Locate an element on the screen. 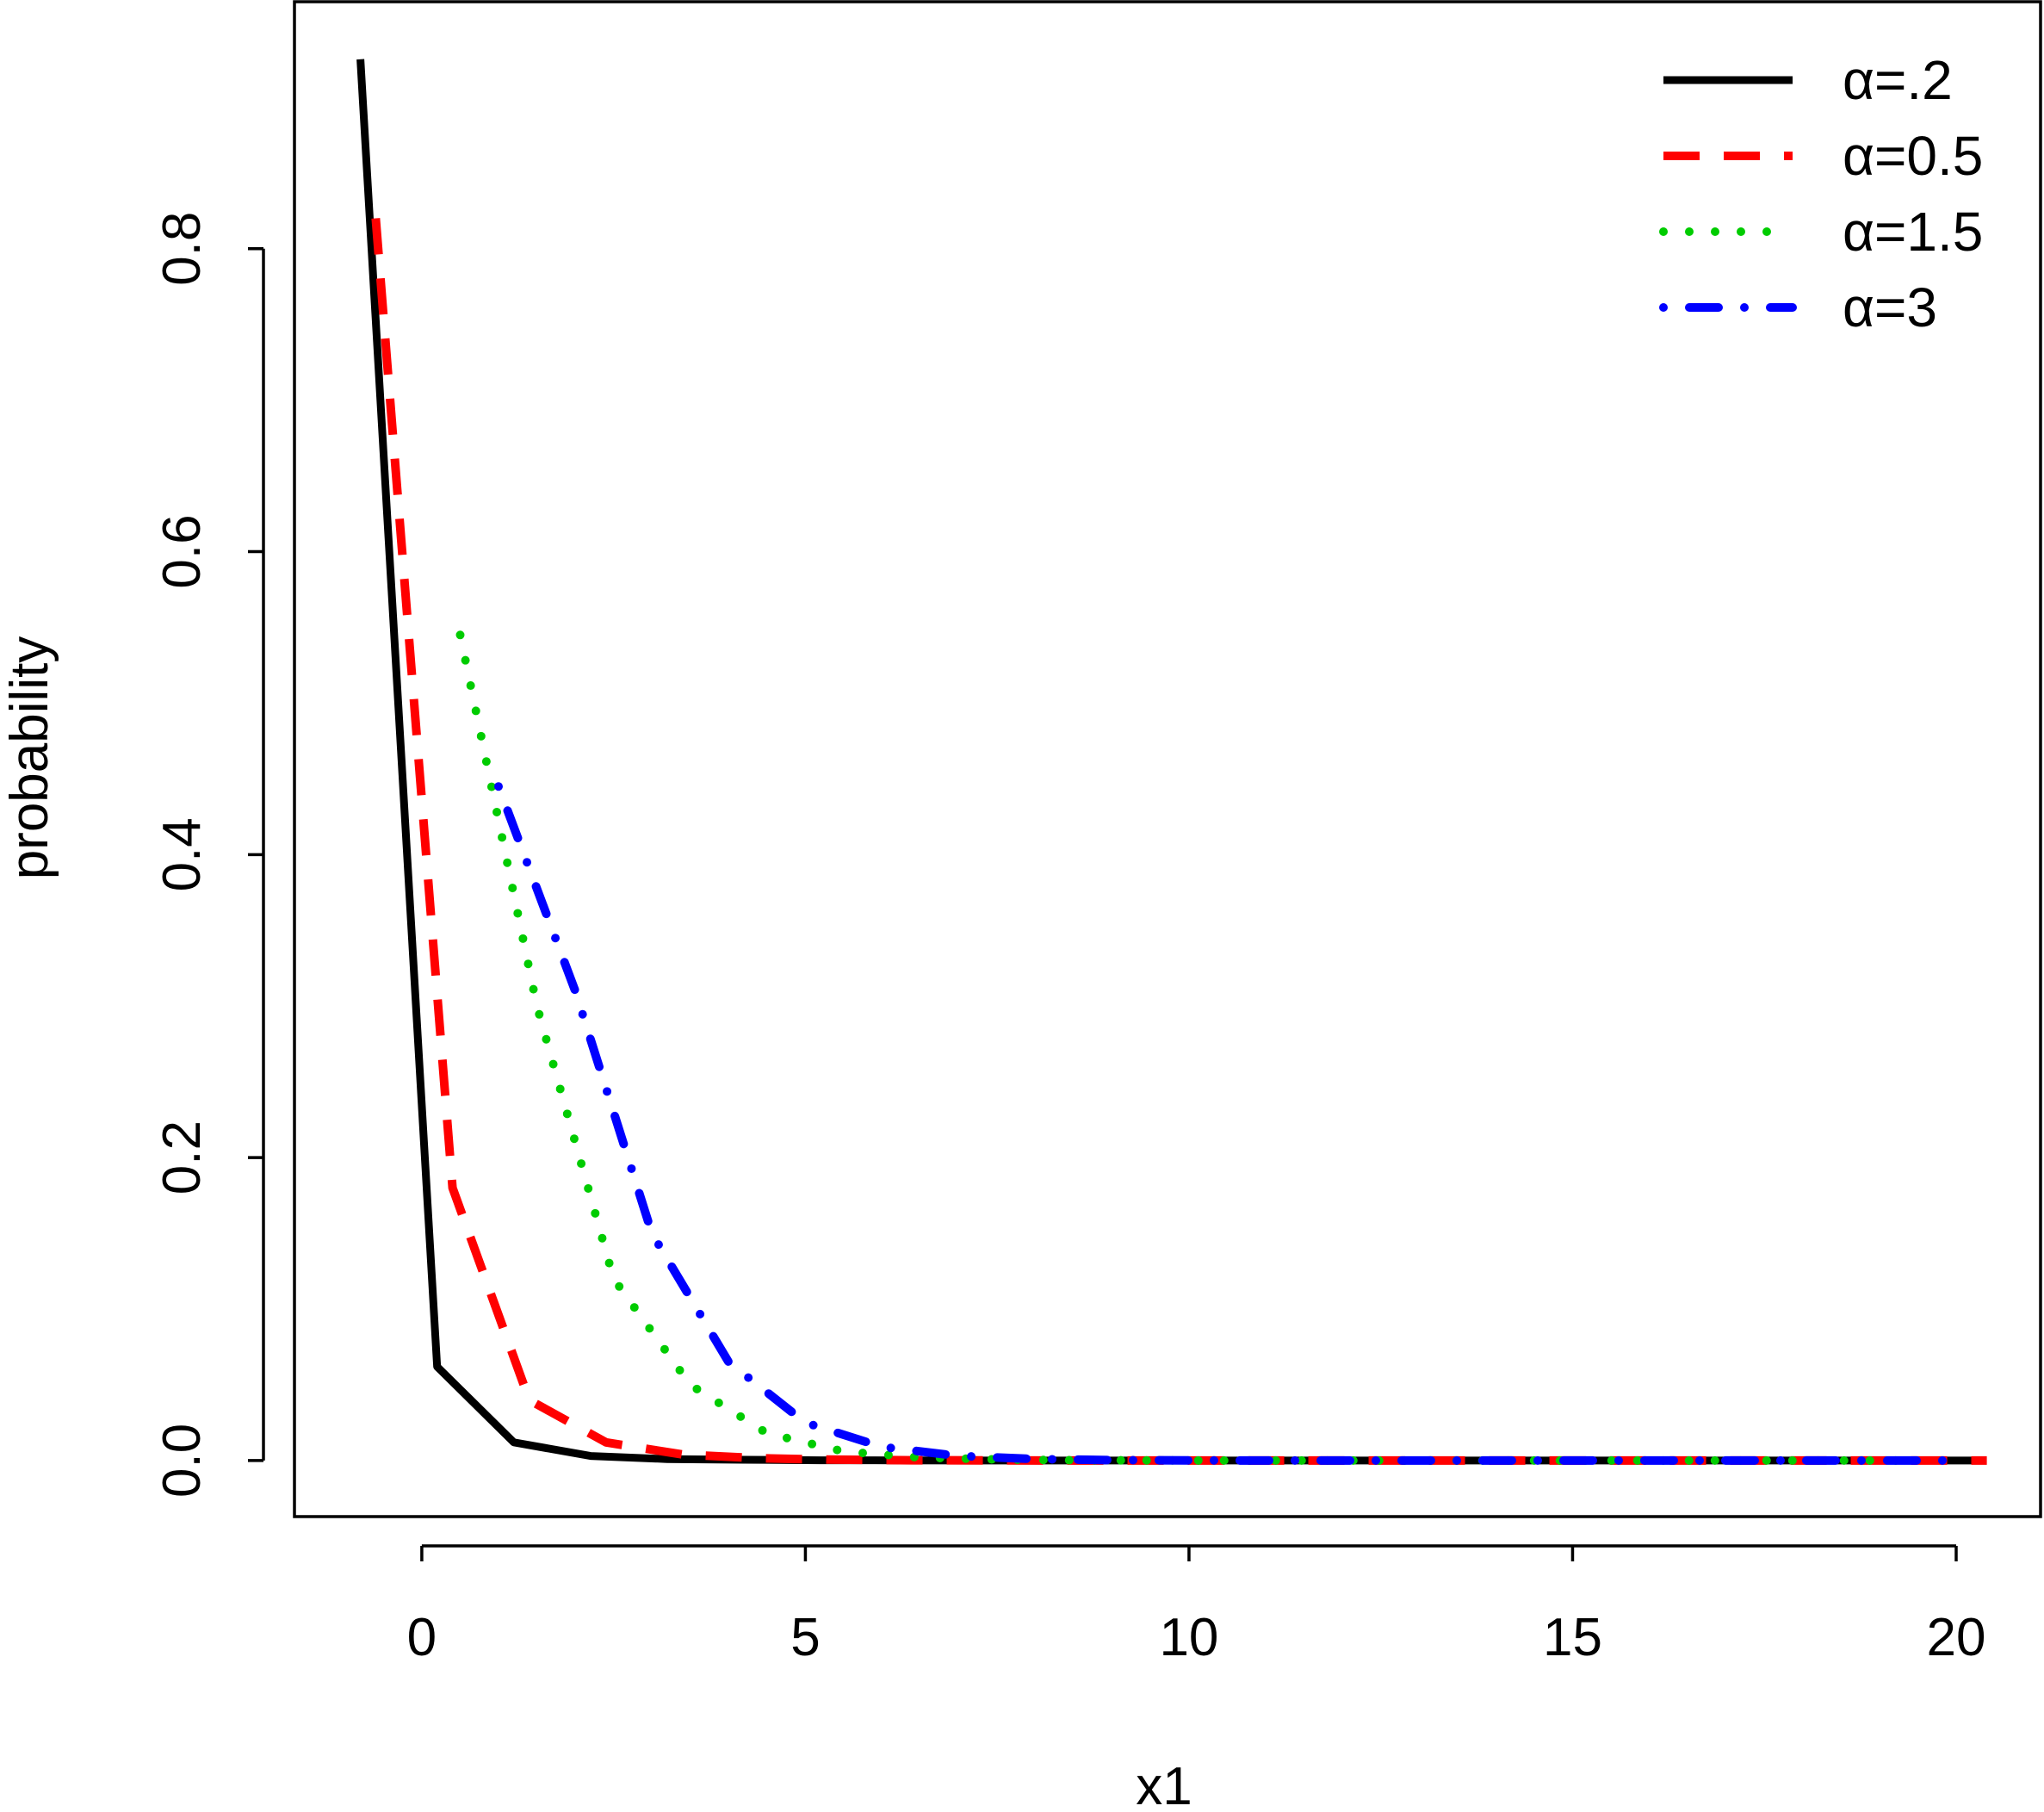 The height and width of the screenshot is (1812, 2044). y-axis: 0.0 0.2 0.4 0.6 0.8 is located at coordinates (208, 855).